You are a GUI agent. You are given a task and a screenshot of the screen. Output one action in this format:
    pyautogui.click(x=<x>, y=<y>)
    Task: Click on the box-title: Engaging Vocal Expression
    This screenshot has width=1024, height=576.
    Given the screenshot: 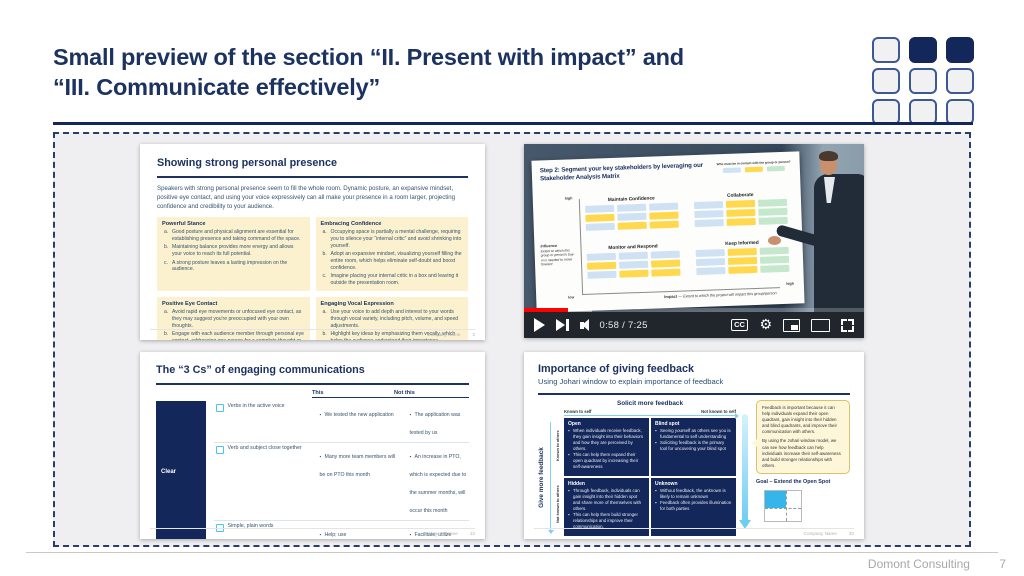 What is the action you would take?
    pyautogui.click(x=357, y=304)
    